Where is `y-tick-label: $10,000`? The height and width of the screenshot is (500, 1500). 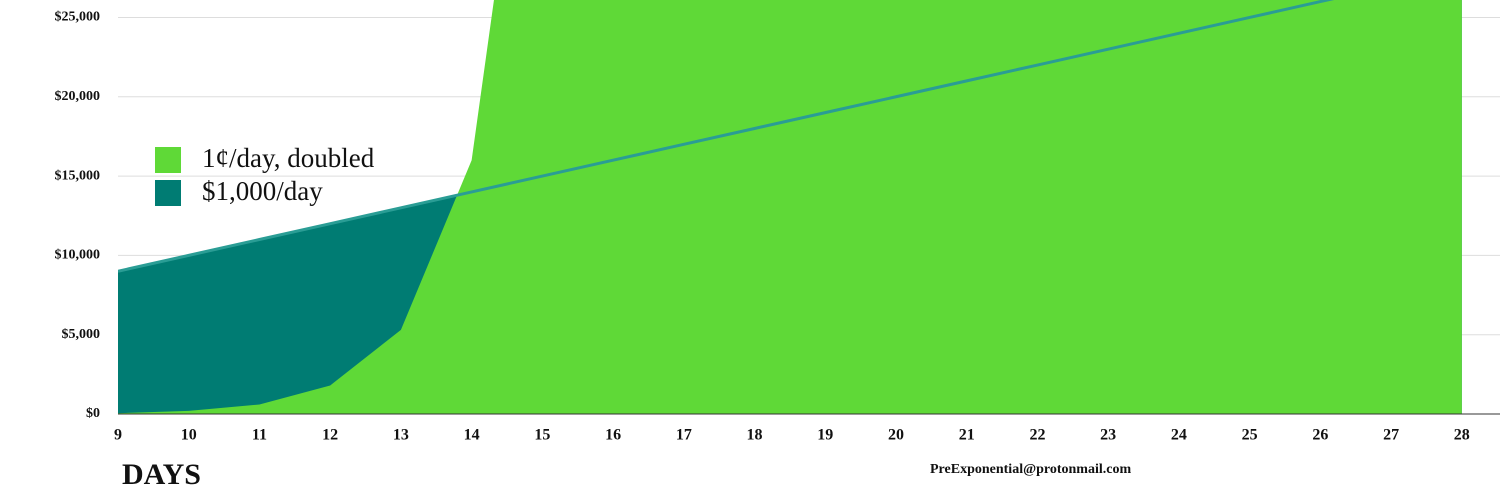
y-tick-label: $10,000 is located at coordinates (78, 255).